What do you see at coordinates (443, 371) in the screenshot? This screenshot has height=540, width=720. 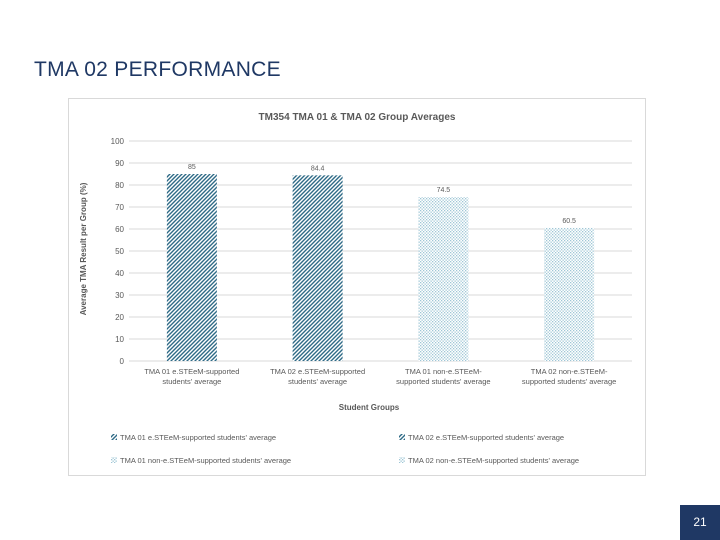 I see `x-tick-label: TMA 01 non-e.STEeM-` at bounding box center [443, 371].